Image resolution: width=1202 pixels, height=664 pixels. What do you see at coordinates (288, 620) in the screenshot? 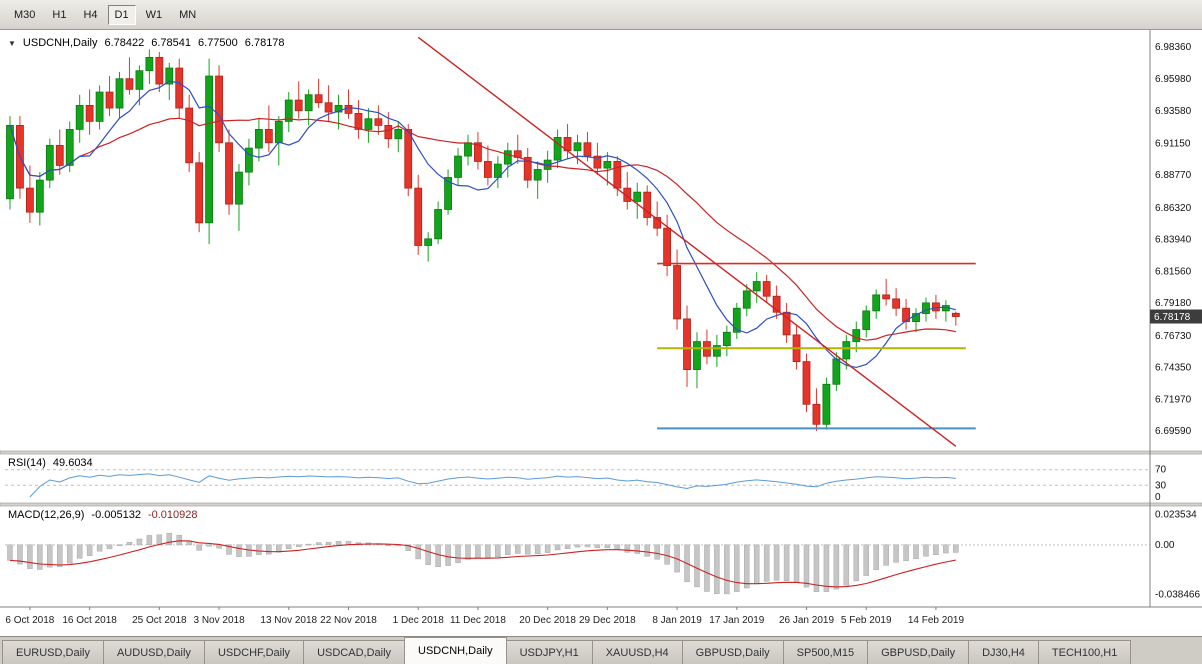
I see `svg-text: 13 Nov 2018` at bounding box center [288, 620].